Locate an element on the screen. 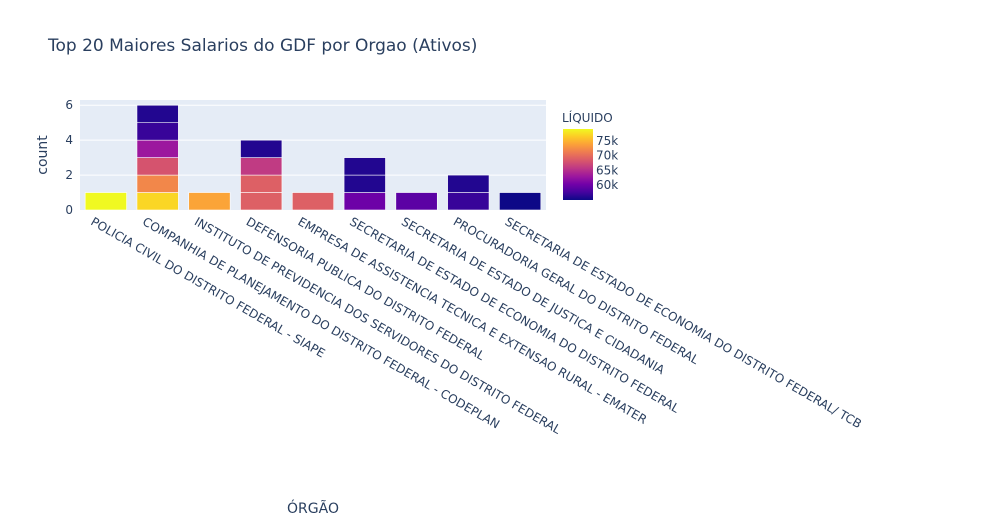  y-axis-ticks: 0 2 4 6 is located at coordinates (69, 157).